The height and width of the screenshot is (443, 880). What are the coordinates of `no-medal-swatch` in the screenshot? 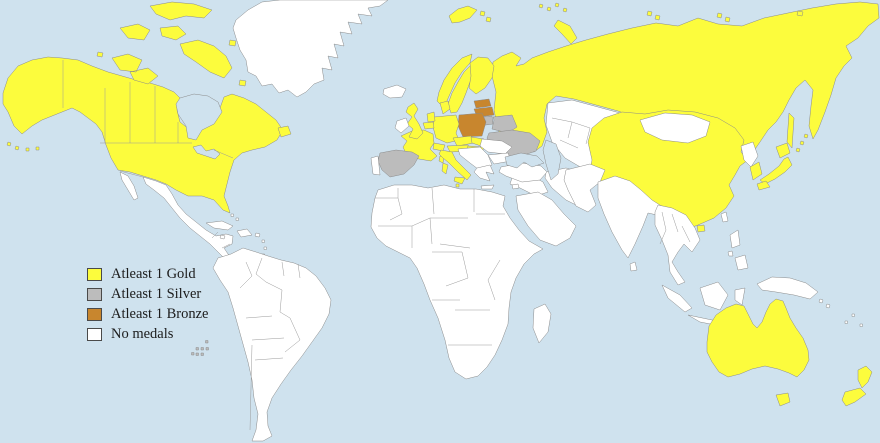 It's located at (94, 334).